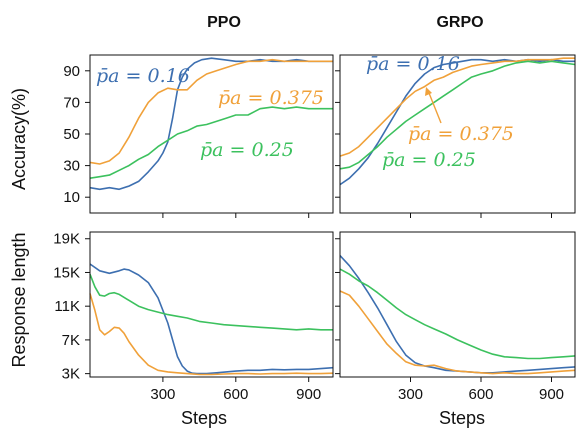 This screenshot has height=439, width=581. I want to click on title-grpo: GRPO, so click(459, 22).